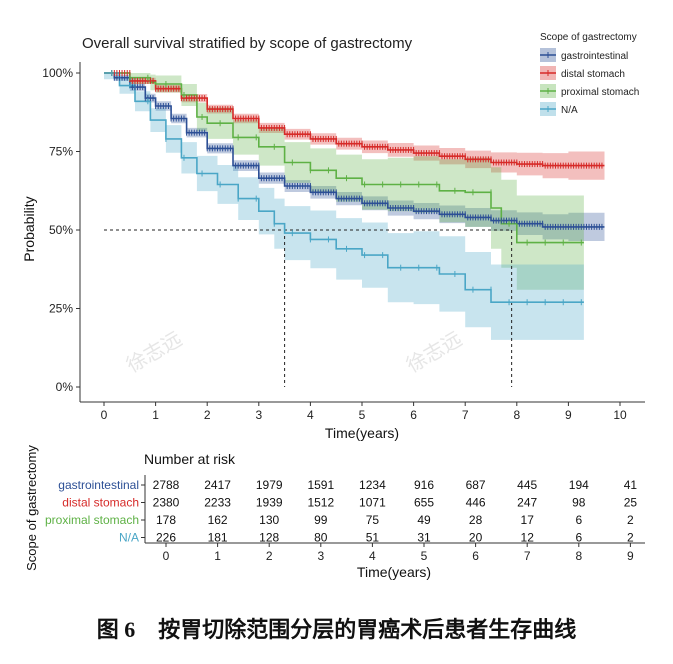 The height and width of the screenshot is (664, 673). I want to click on risk-cell: 655, so click(424, 503).